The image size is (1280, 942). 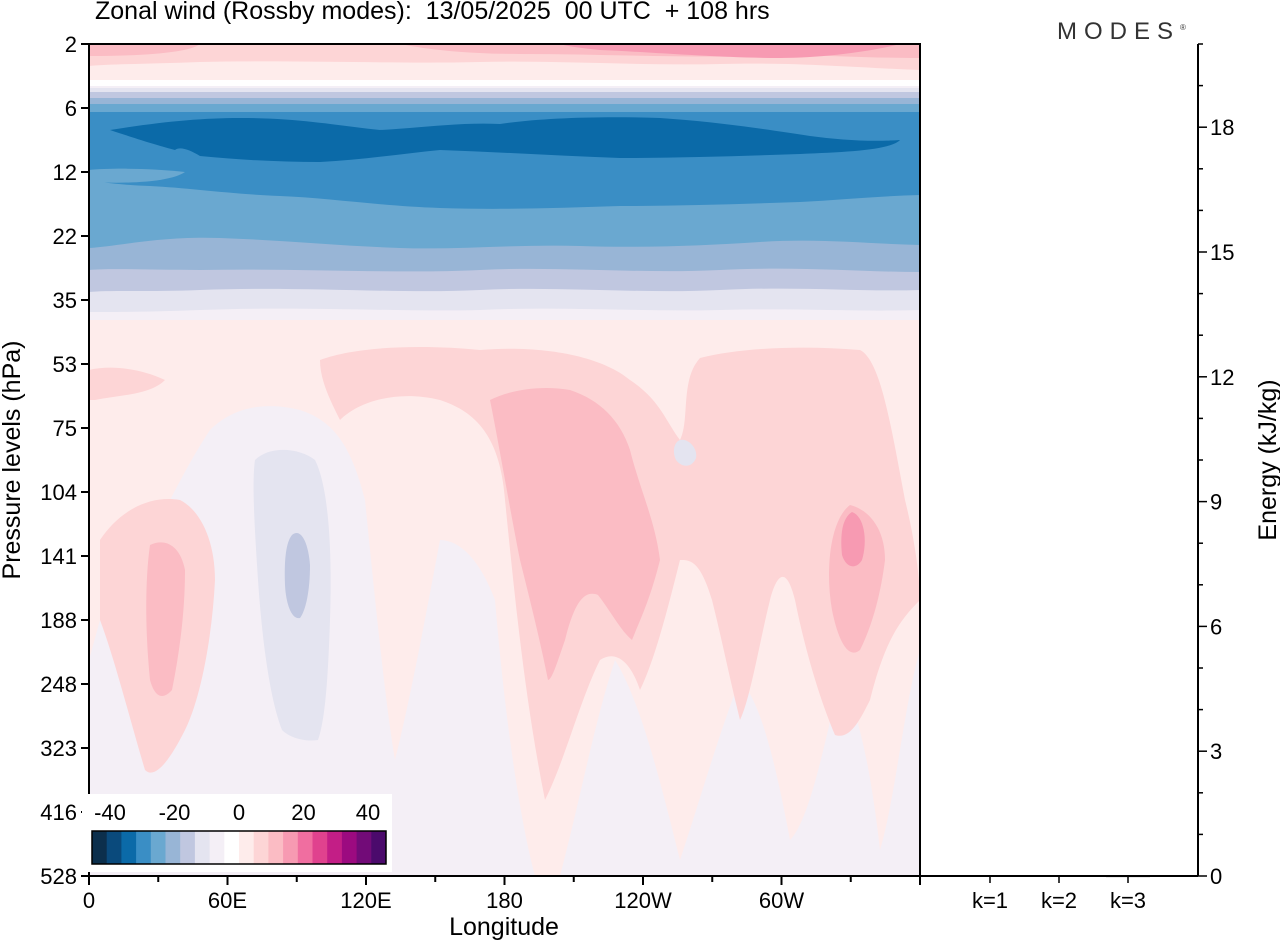 I want to click on energy-tick-label: 15, so click(x=1222, y=252).